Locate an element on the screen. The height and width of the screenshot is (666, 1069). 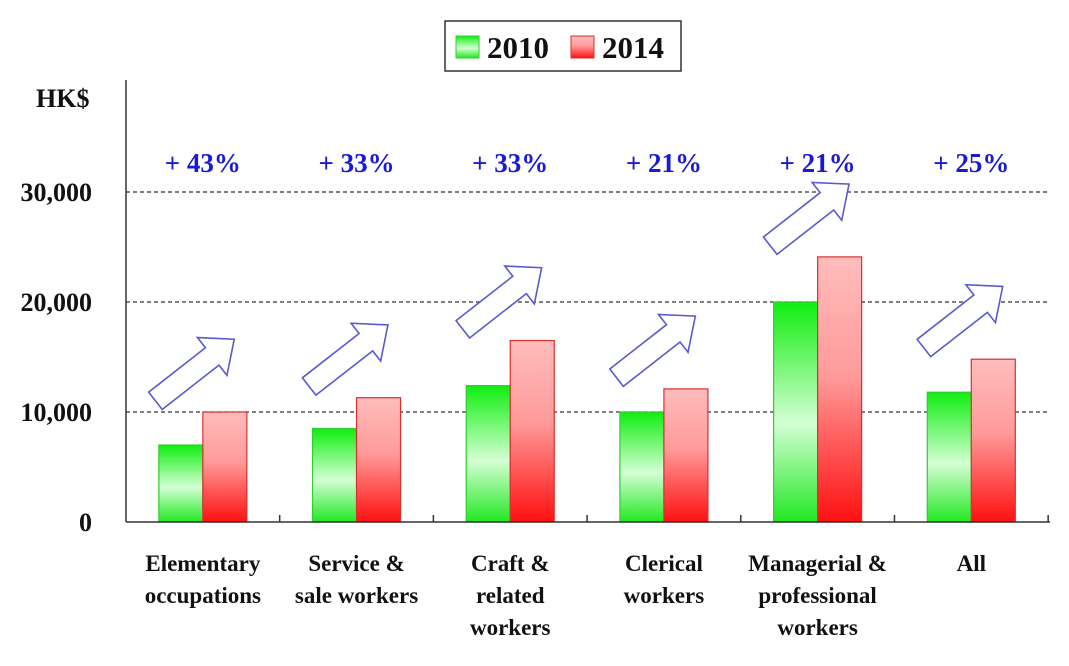
percent-labels: + 43% + 33% + 33% + 21% + 21% + 25% is located at coordinates (587, 163).